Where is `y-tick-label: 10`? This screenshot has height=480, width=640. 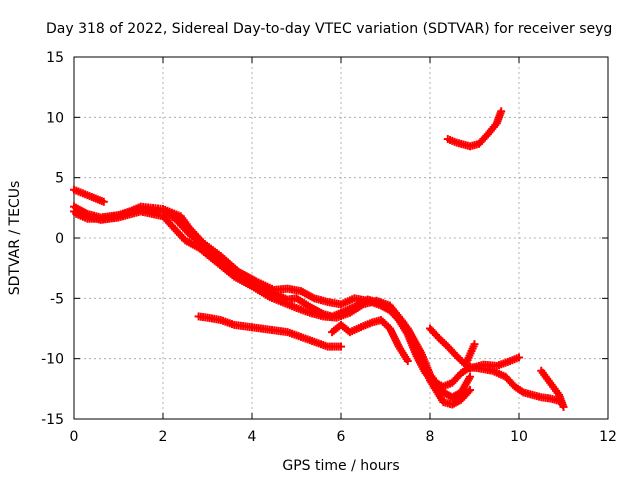 y-tick-label: 10 is located at coordinates (55, 118).